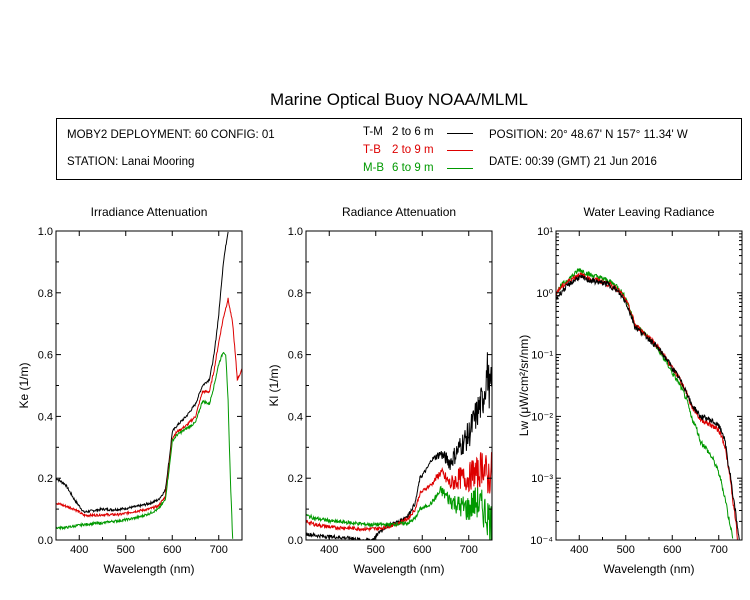  I want to click on y-tick-label: 10¹, so click(545, 232).